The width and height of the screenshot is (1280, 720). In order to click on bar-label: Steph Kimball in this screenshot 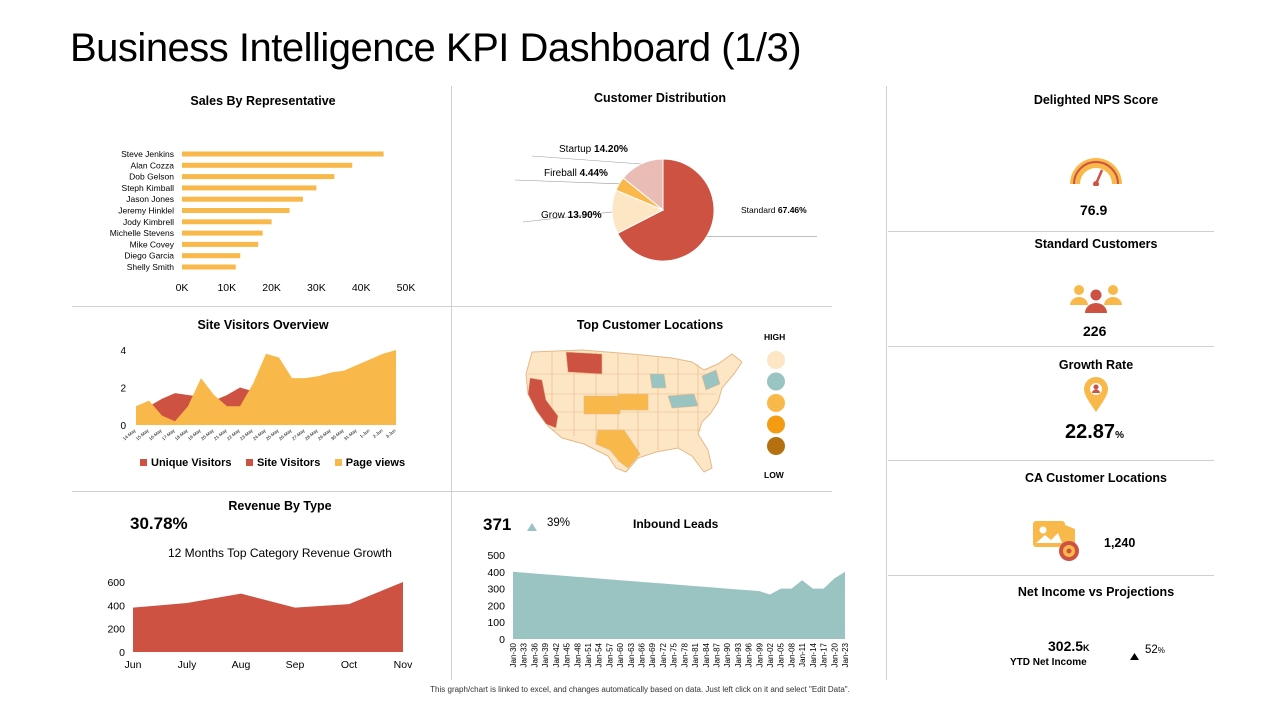, I will do `click(148, 188)`.